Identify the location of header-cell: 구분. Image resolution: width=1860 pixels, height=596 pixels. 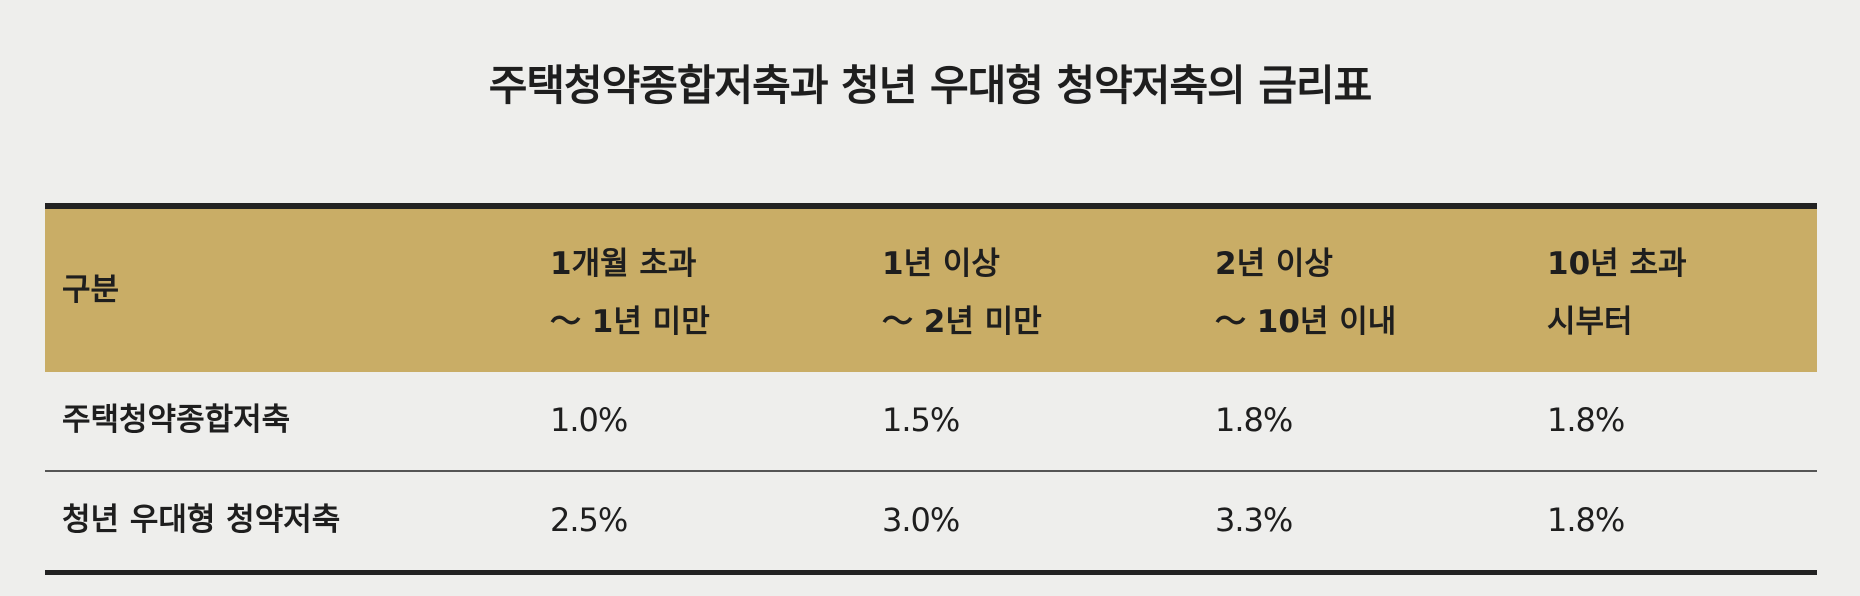
(91, 290).